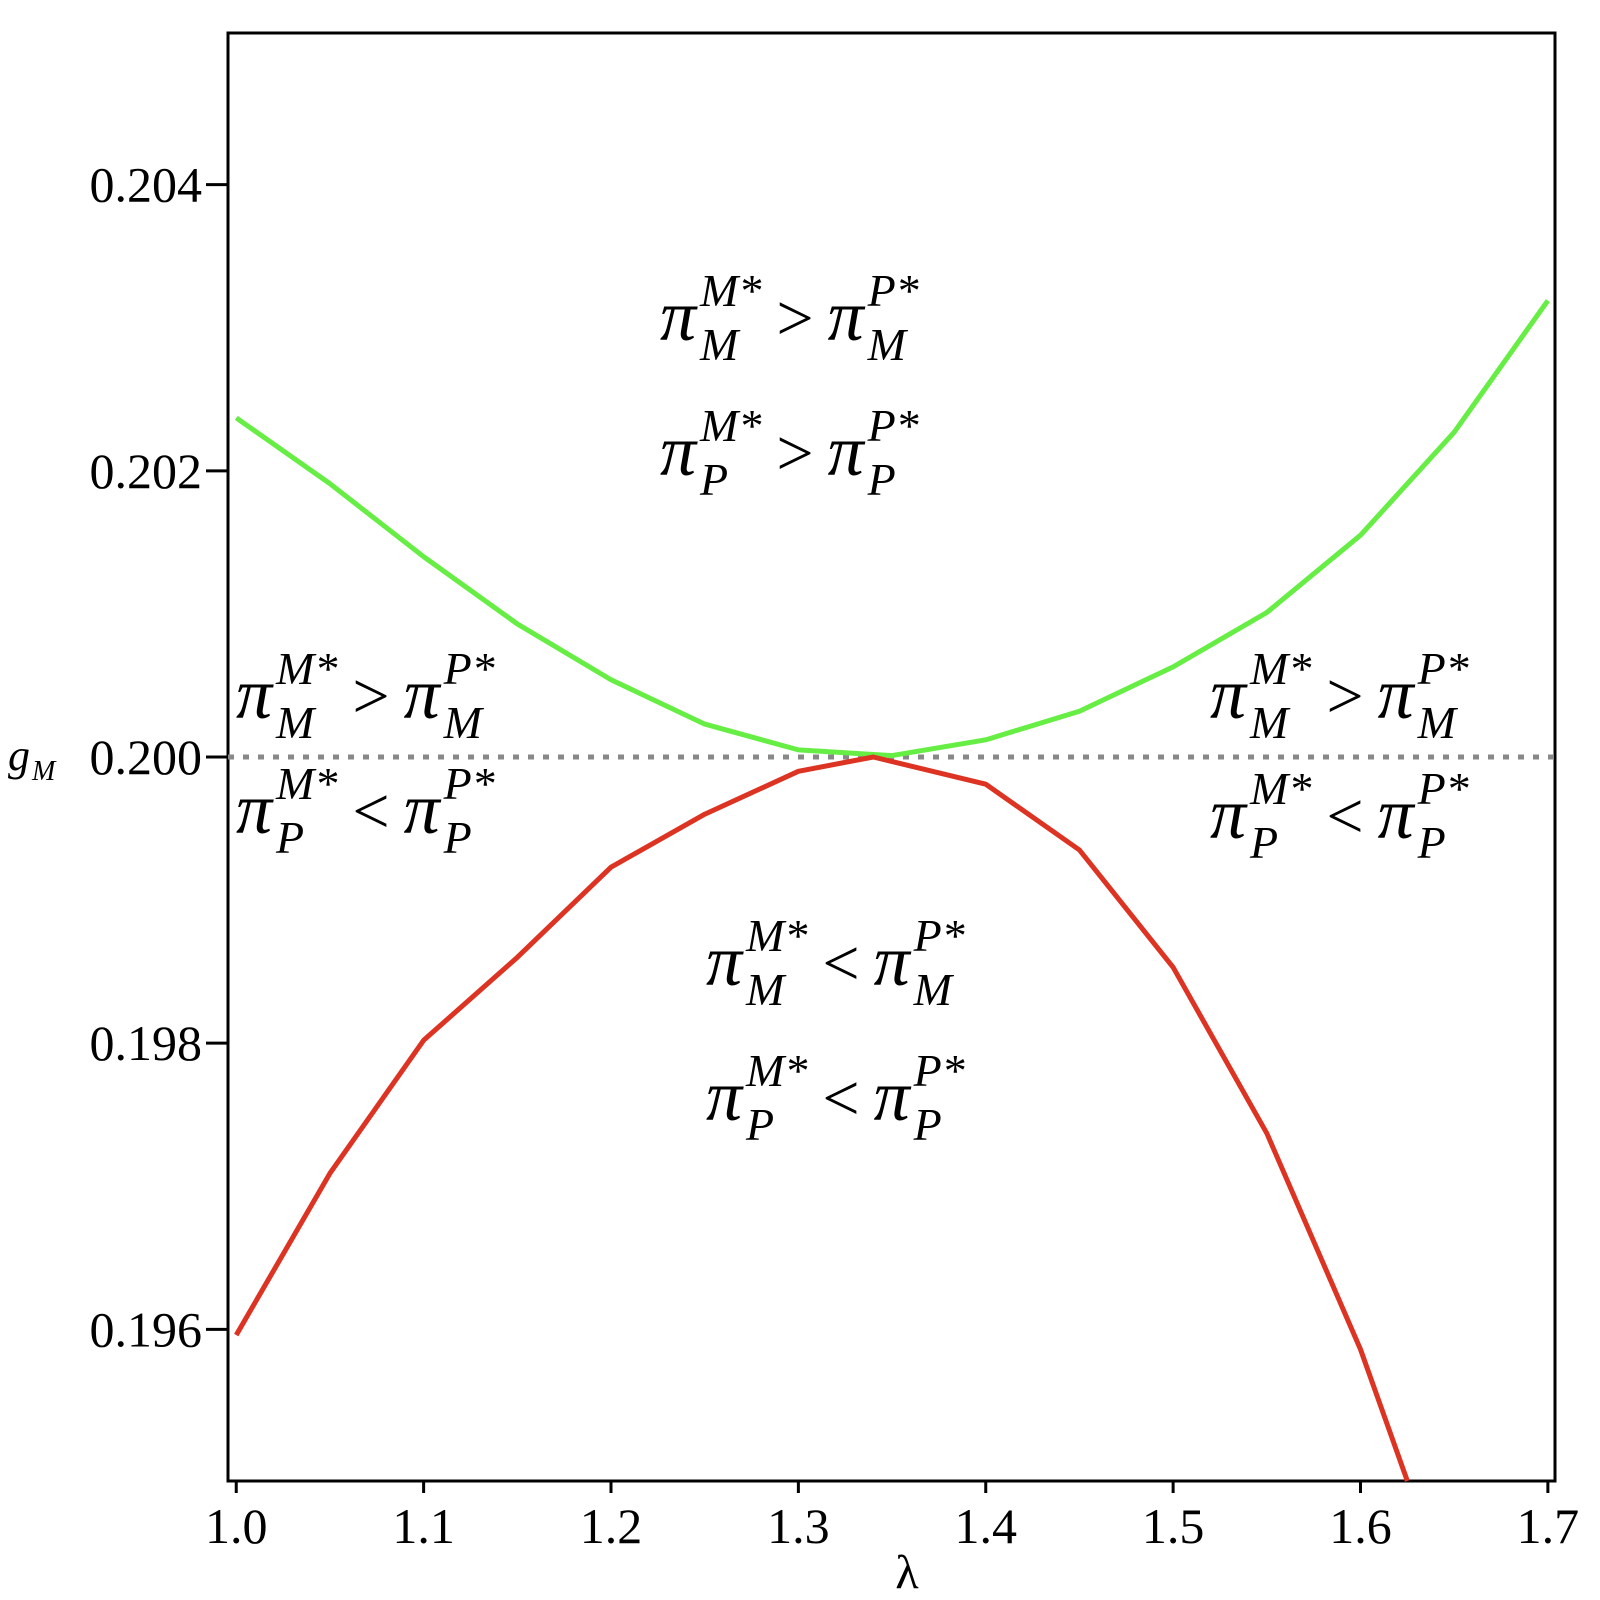  What do you see at coordinates (798, 1526) in the screenshot?
I see `x-tick-label: 1.3` at bounding box center [798, 1526].